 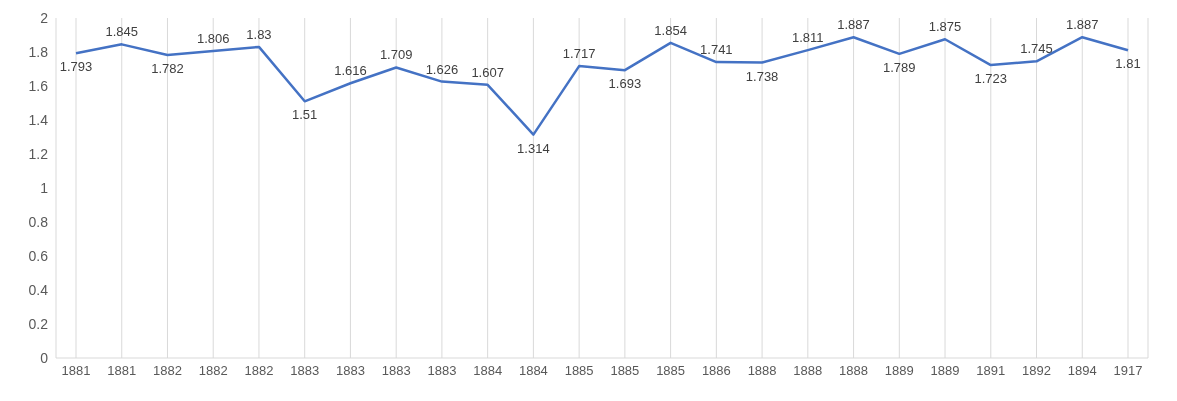 I want to click on data-label: 1.709, so click(x=396, y=55).